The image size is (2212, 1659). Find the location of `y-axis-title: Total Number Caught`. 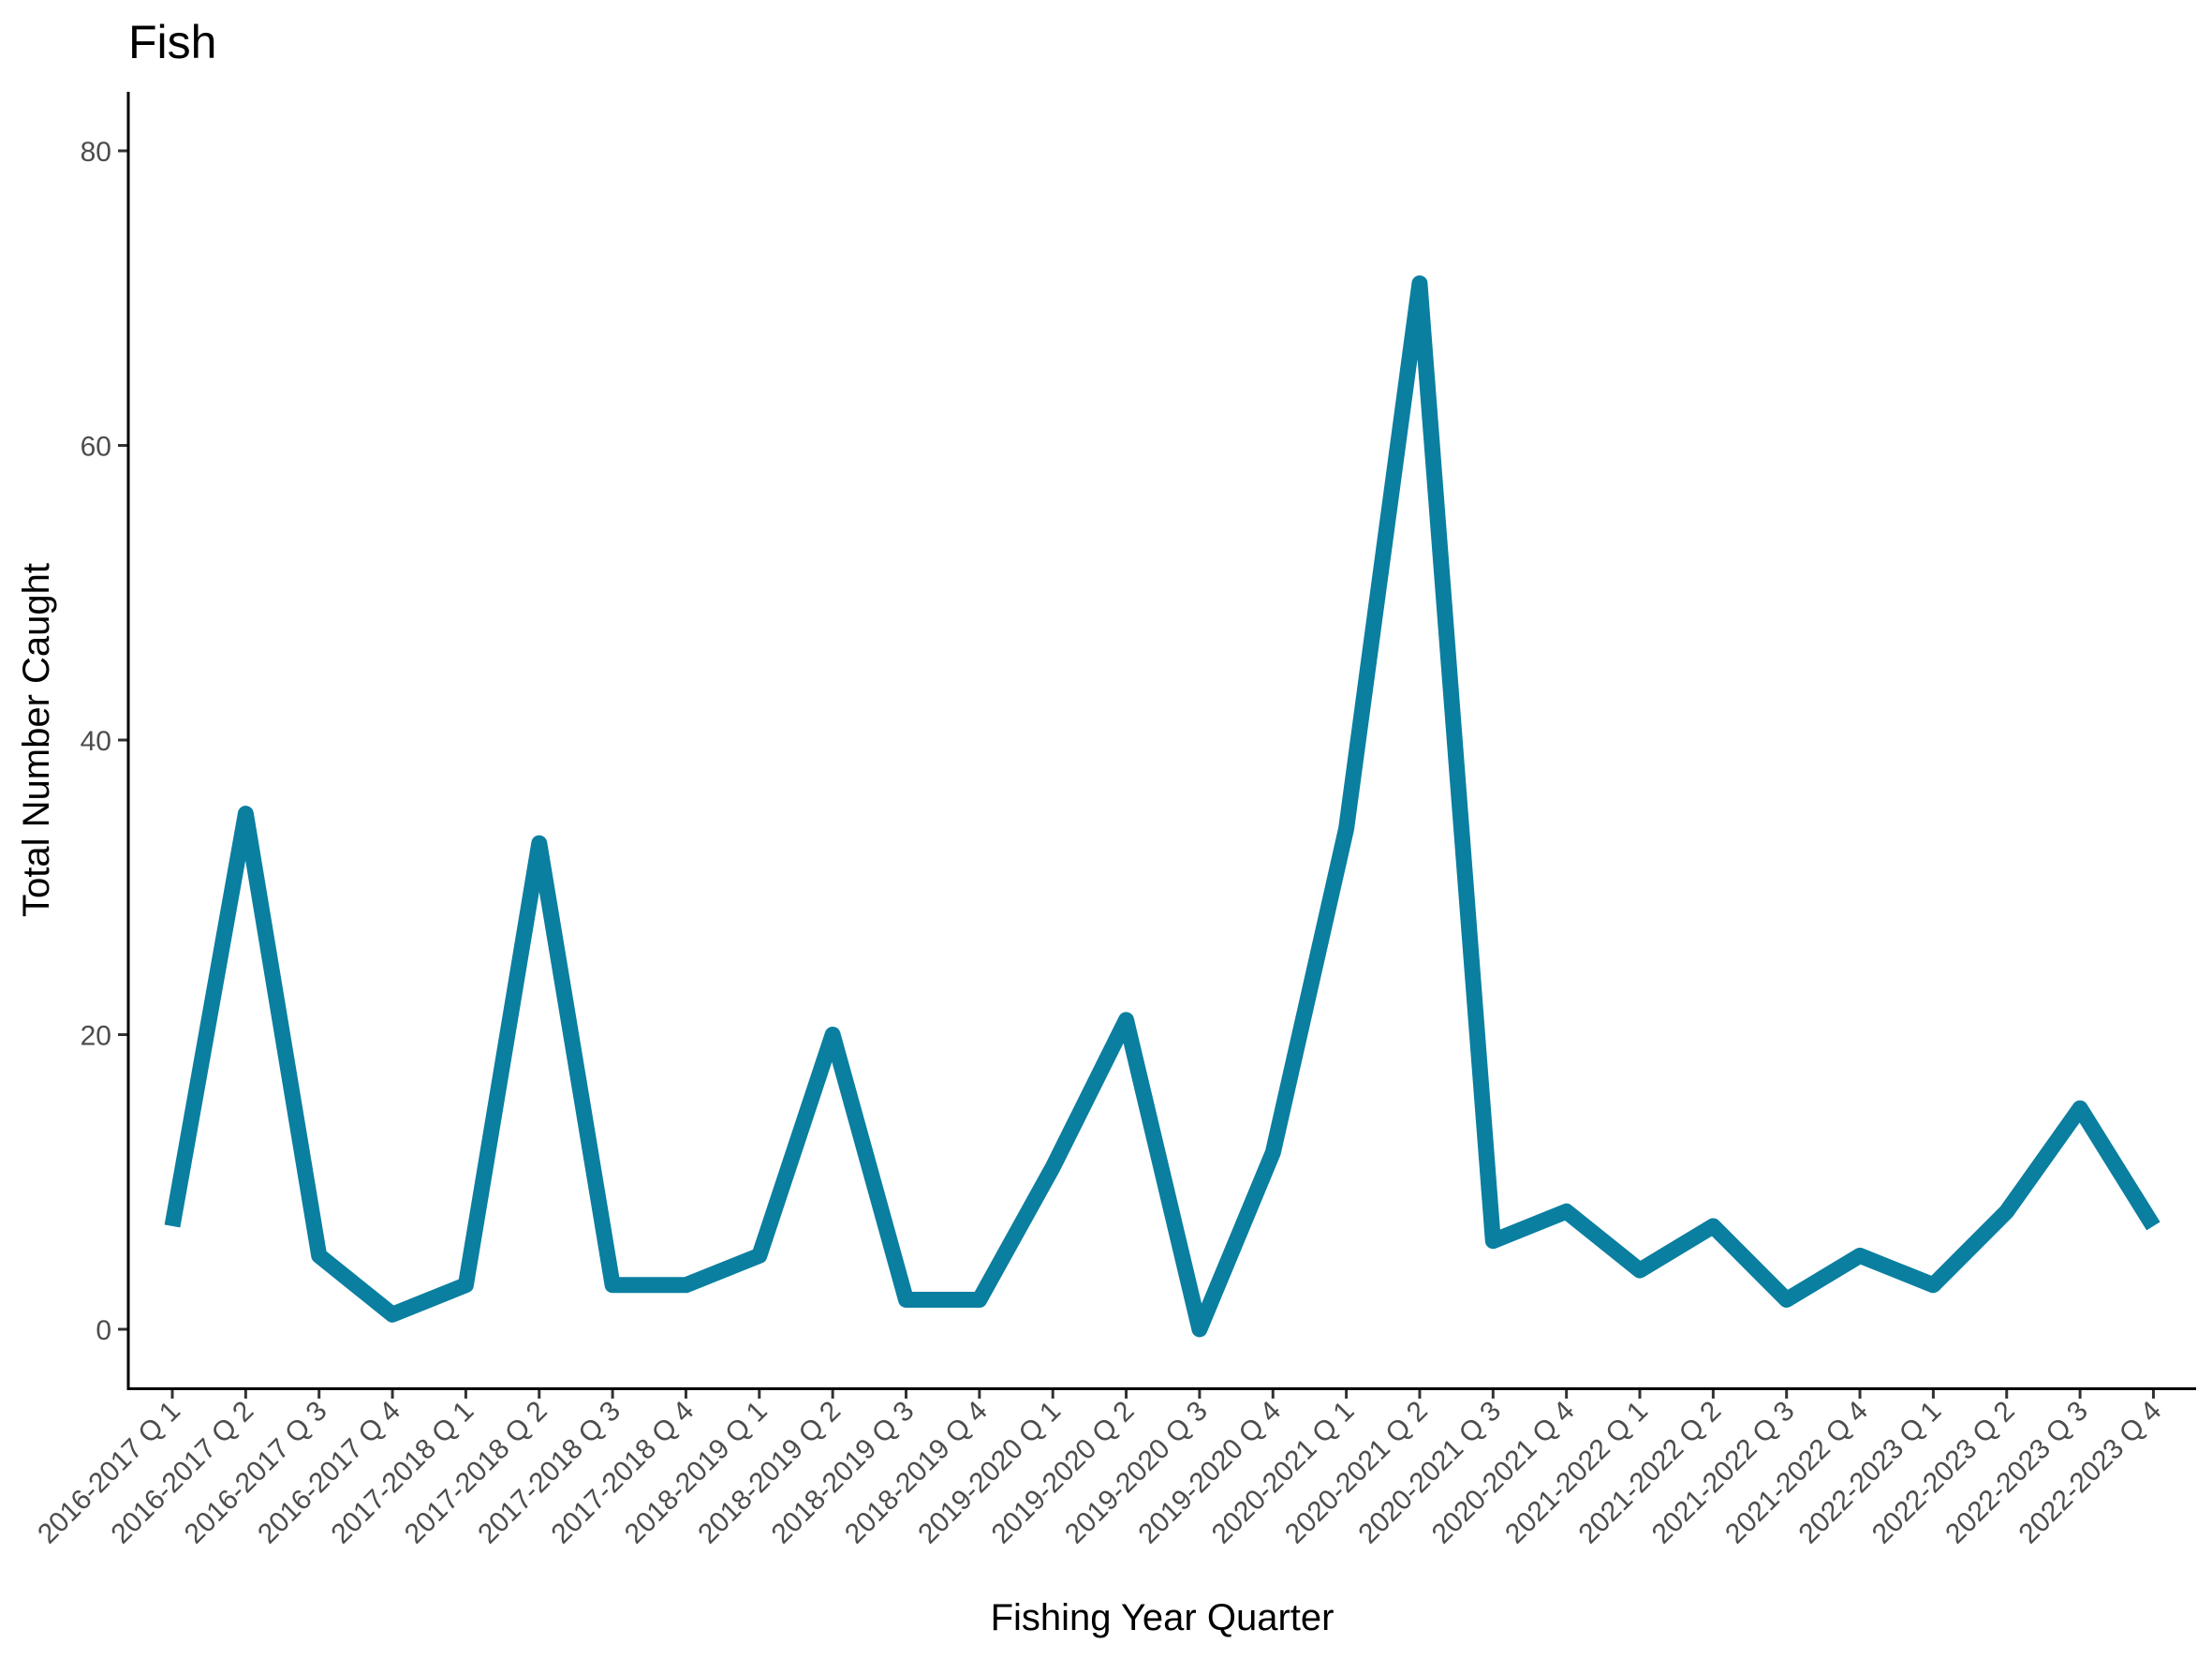

y-axis-title: Total Number Caught is located at coordinates (36, 740).